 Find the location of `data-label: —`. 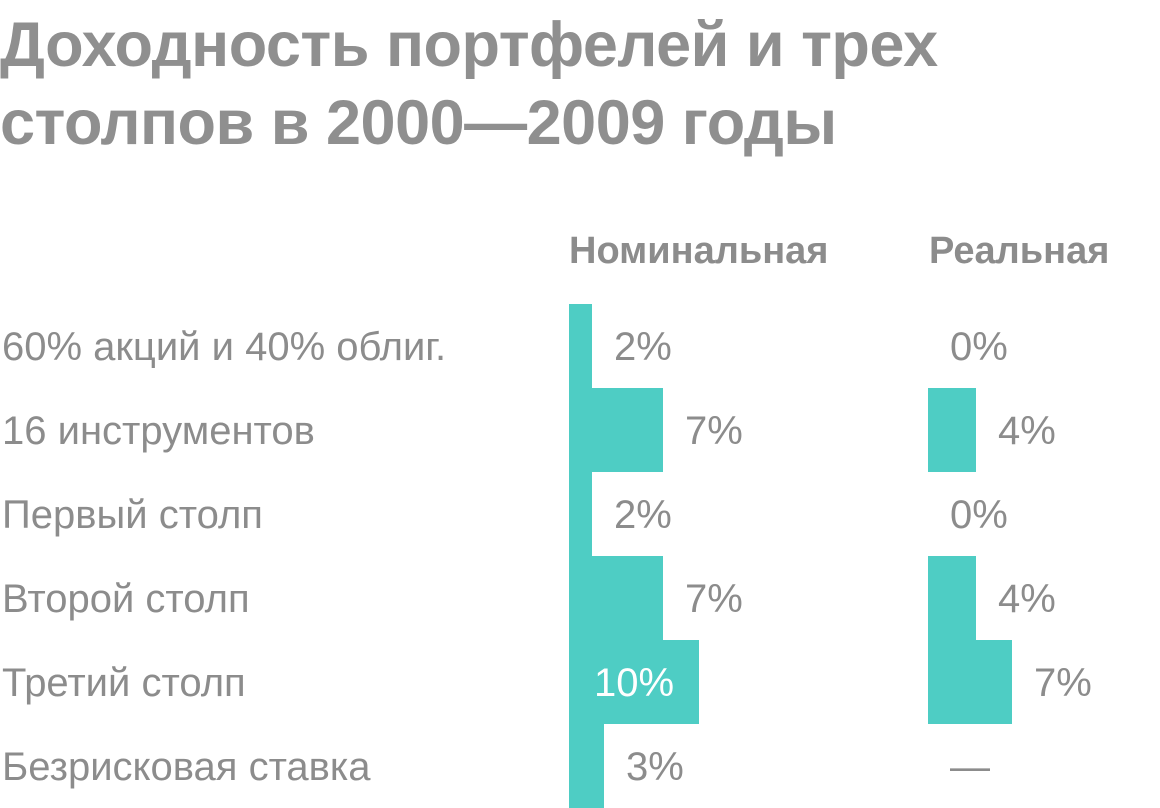

data-label: — is located at coordinates (970, 767).